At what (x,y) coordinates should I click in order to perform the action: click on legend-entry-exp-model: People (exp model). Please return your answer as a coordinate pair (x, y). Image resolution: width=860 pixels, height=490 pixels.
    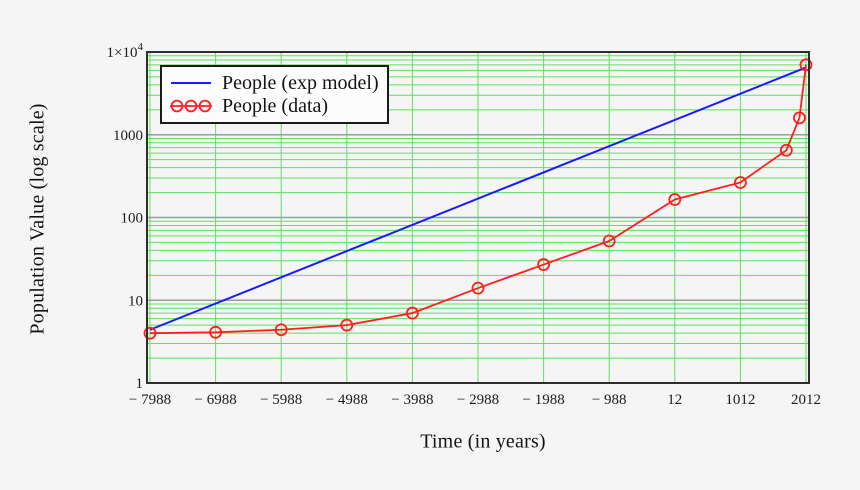
    Looking at the image, I should click on (276, 83).